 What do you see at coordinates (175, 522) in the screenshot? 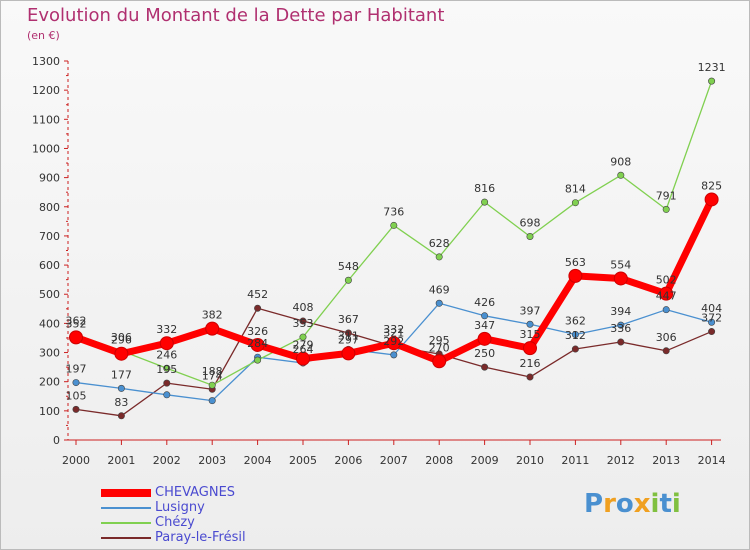
I see `legend-label: Chézy` at bounding box center [175, 522].